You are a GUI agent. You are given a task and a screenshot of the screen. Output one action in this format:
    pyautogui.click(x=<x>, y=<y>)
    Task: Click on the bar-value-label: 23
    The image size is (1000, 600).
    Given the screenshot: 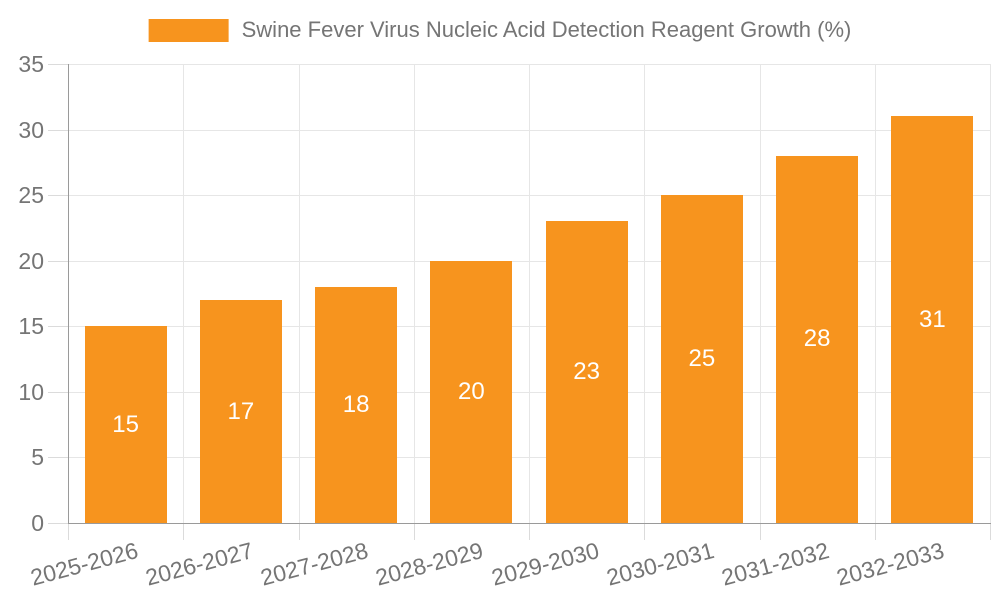 What is the action you would take?
    pyautogui.click(x=586, y=372)
    